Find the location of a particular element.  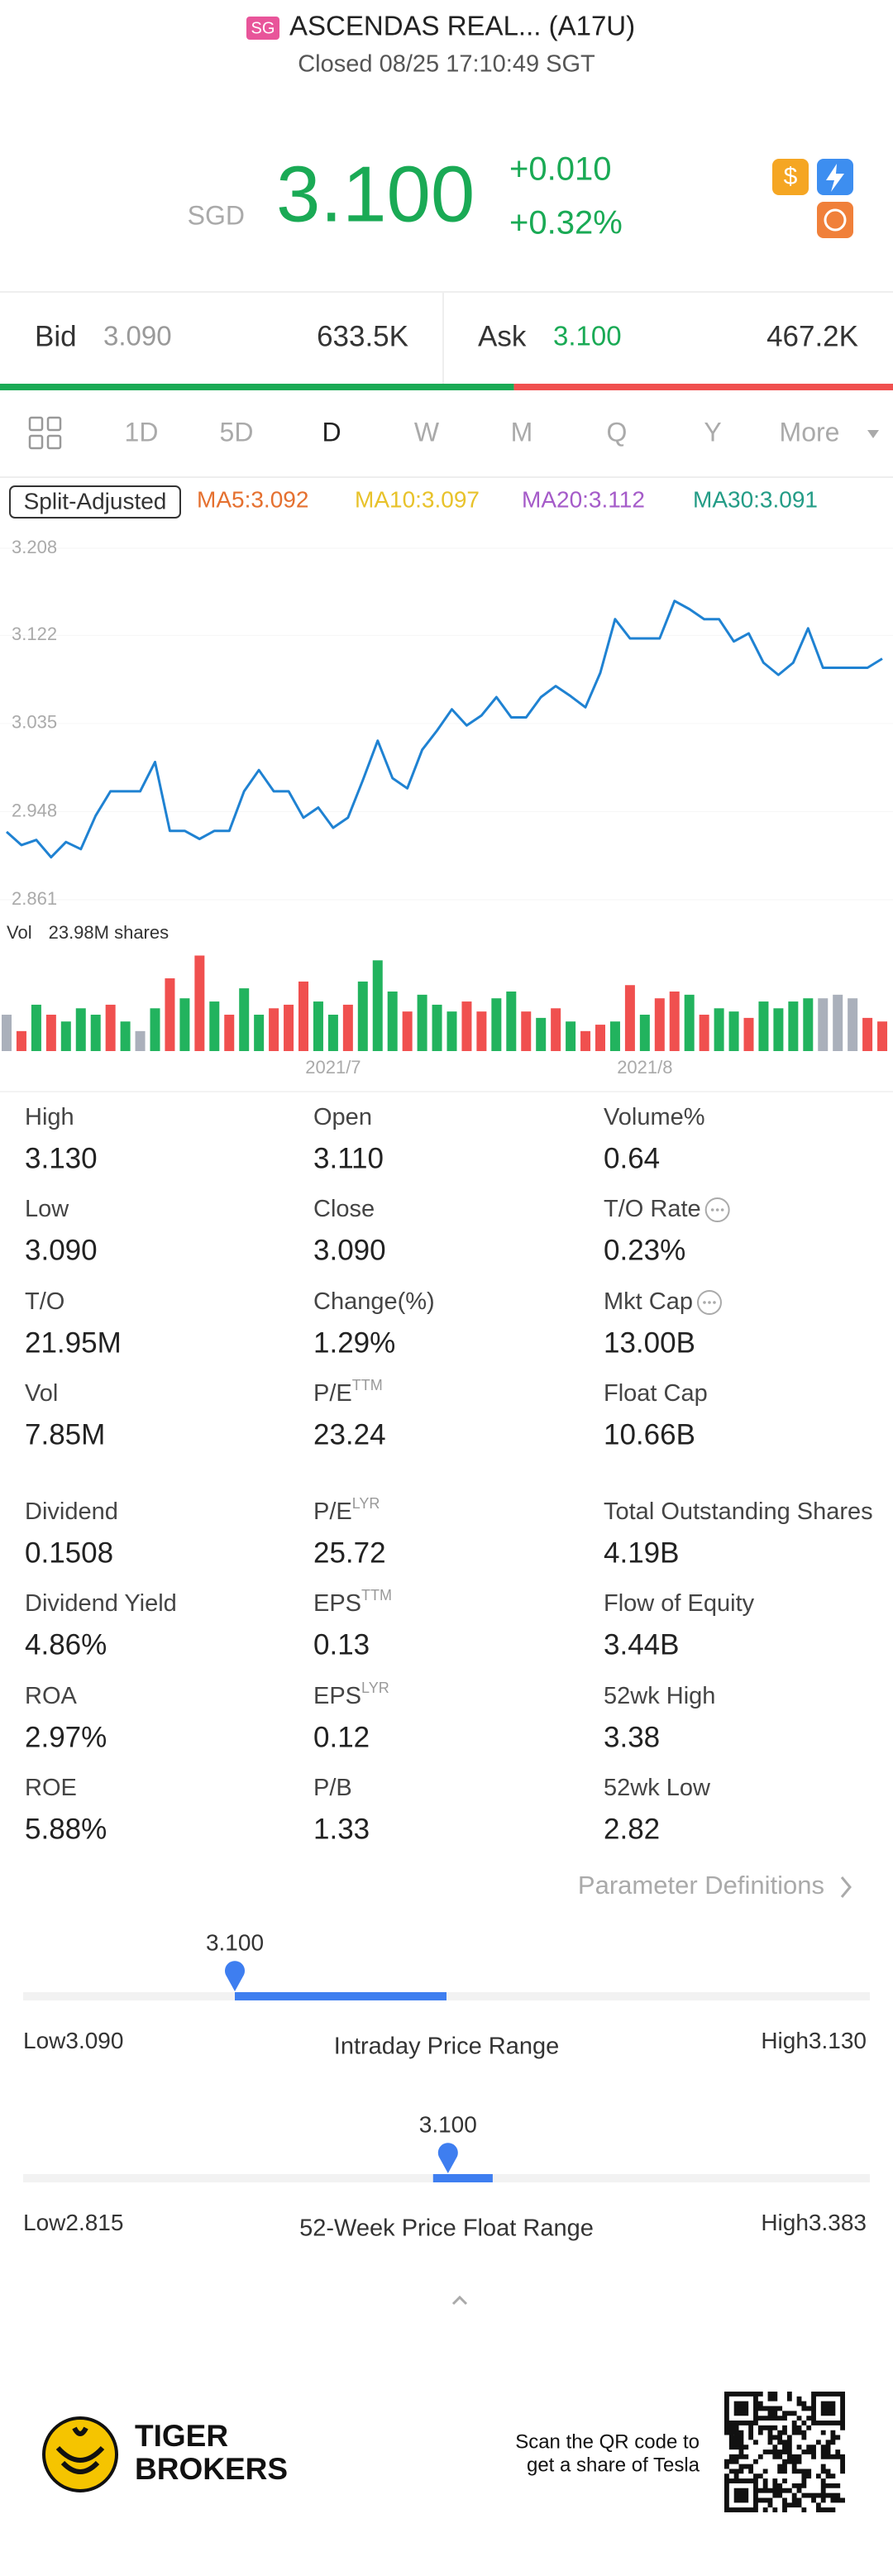

price-change-pct: +0.32% is located at coordinates (566, 223).